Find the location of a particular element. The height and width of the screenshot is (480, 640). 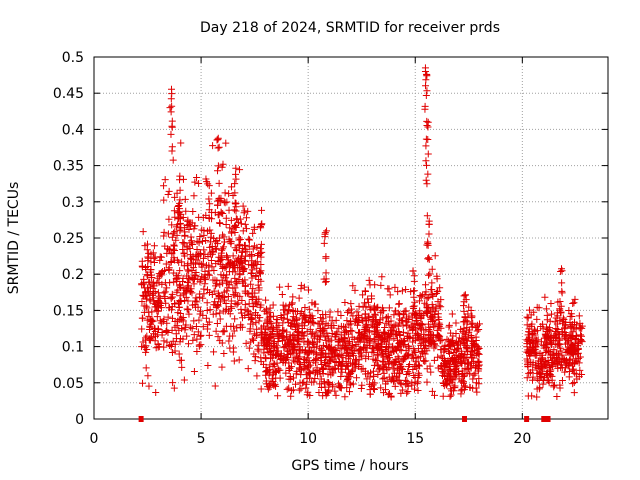

y-tick-label: 0.35 is located at coordinates (68, 167).